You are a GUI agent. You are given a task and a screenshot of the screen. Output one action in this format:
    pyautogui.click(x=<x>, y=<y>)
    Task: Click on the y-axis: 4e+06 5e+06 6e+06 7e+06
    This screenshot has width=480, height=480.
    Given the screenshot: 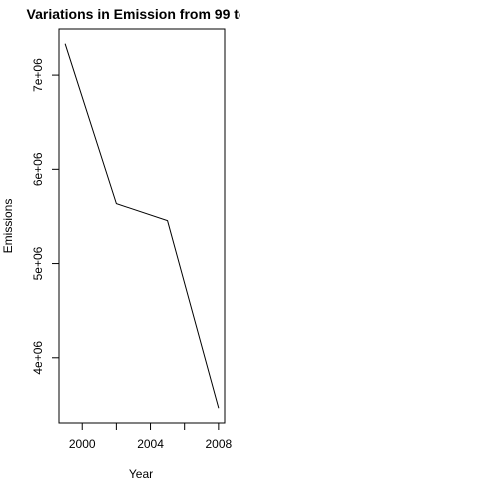 What is the action you would take?
    pyautogui.click(x=45, y=216)
    